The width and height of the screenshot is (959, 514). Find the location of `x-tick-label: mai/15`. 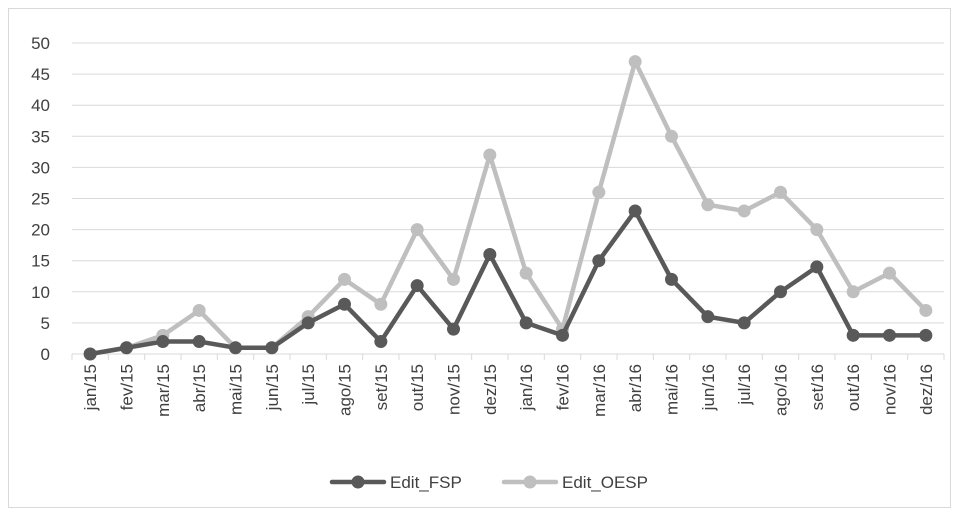

x-tick-label: mai/15 is located at coordinates (236, 389).